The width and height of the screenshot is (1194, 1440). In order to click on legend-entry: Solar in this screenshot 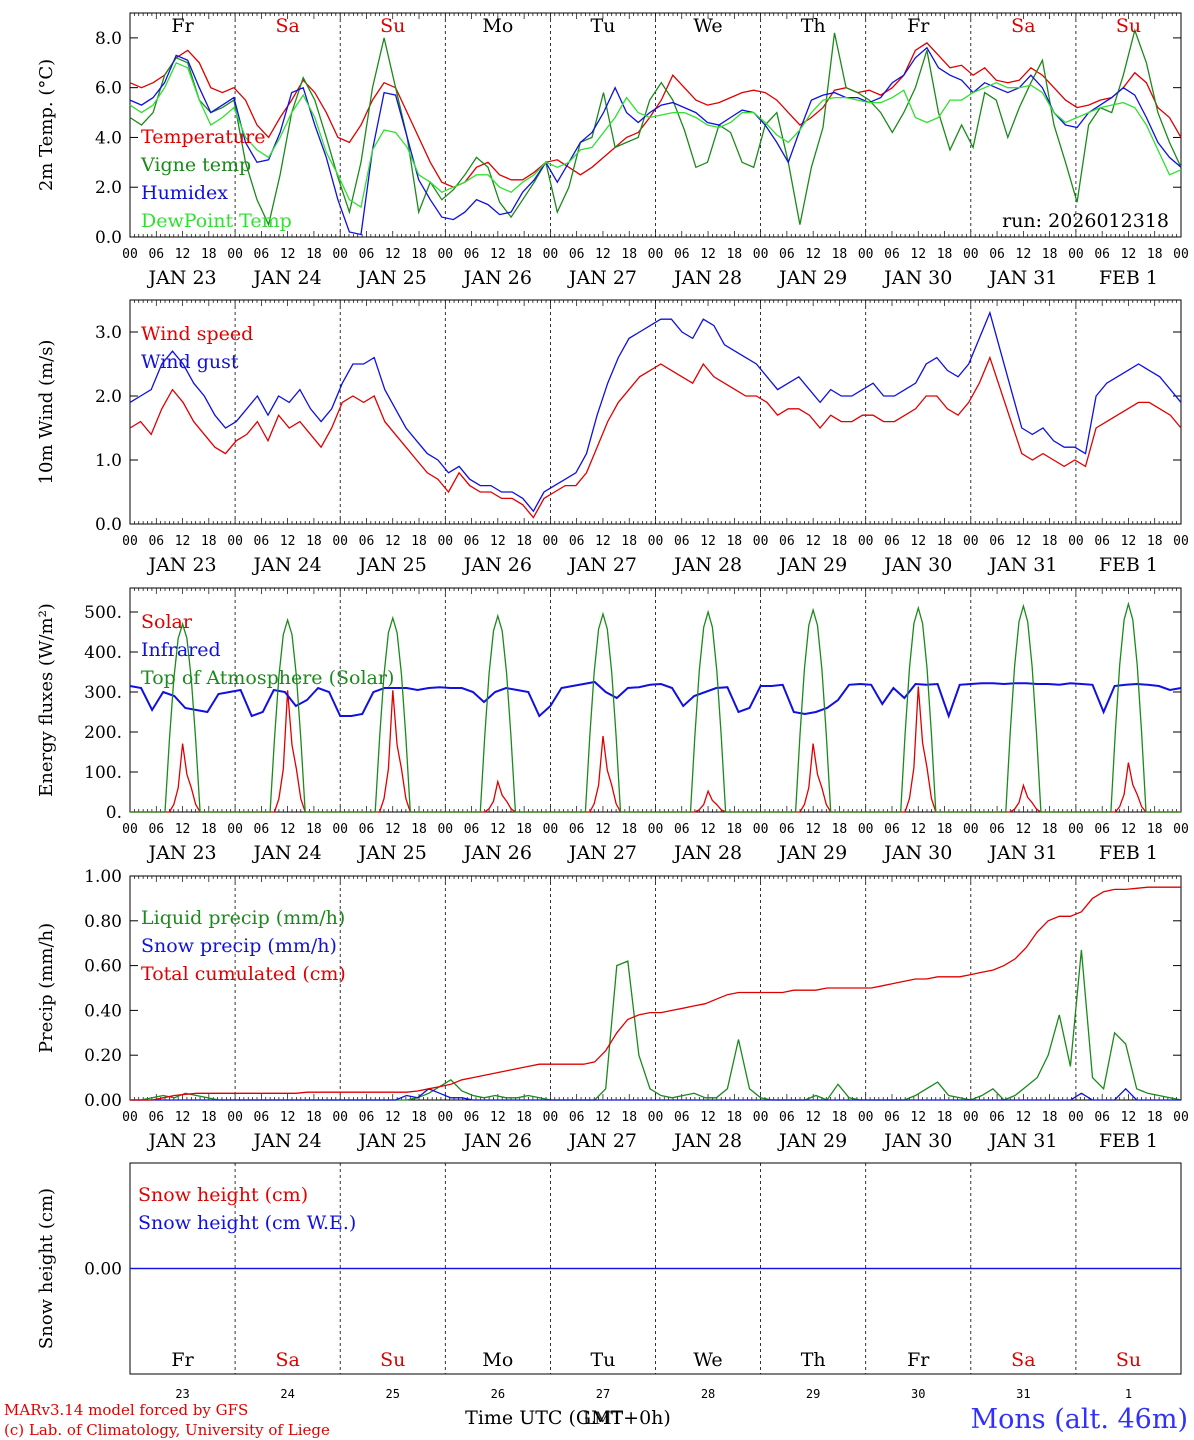, I will do `click(167, 622)`.